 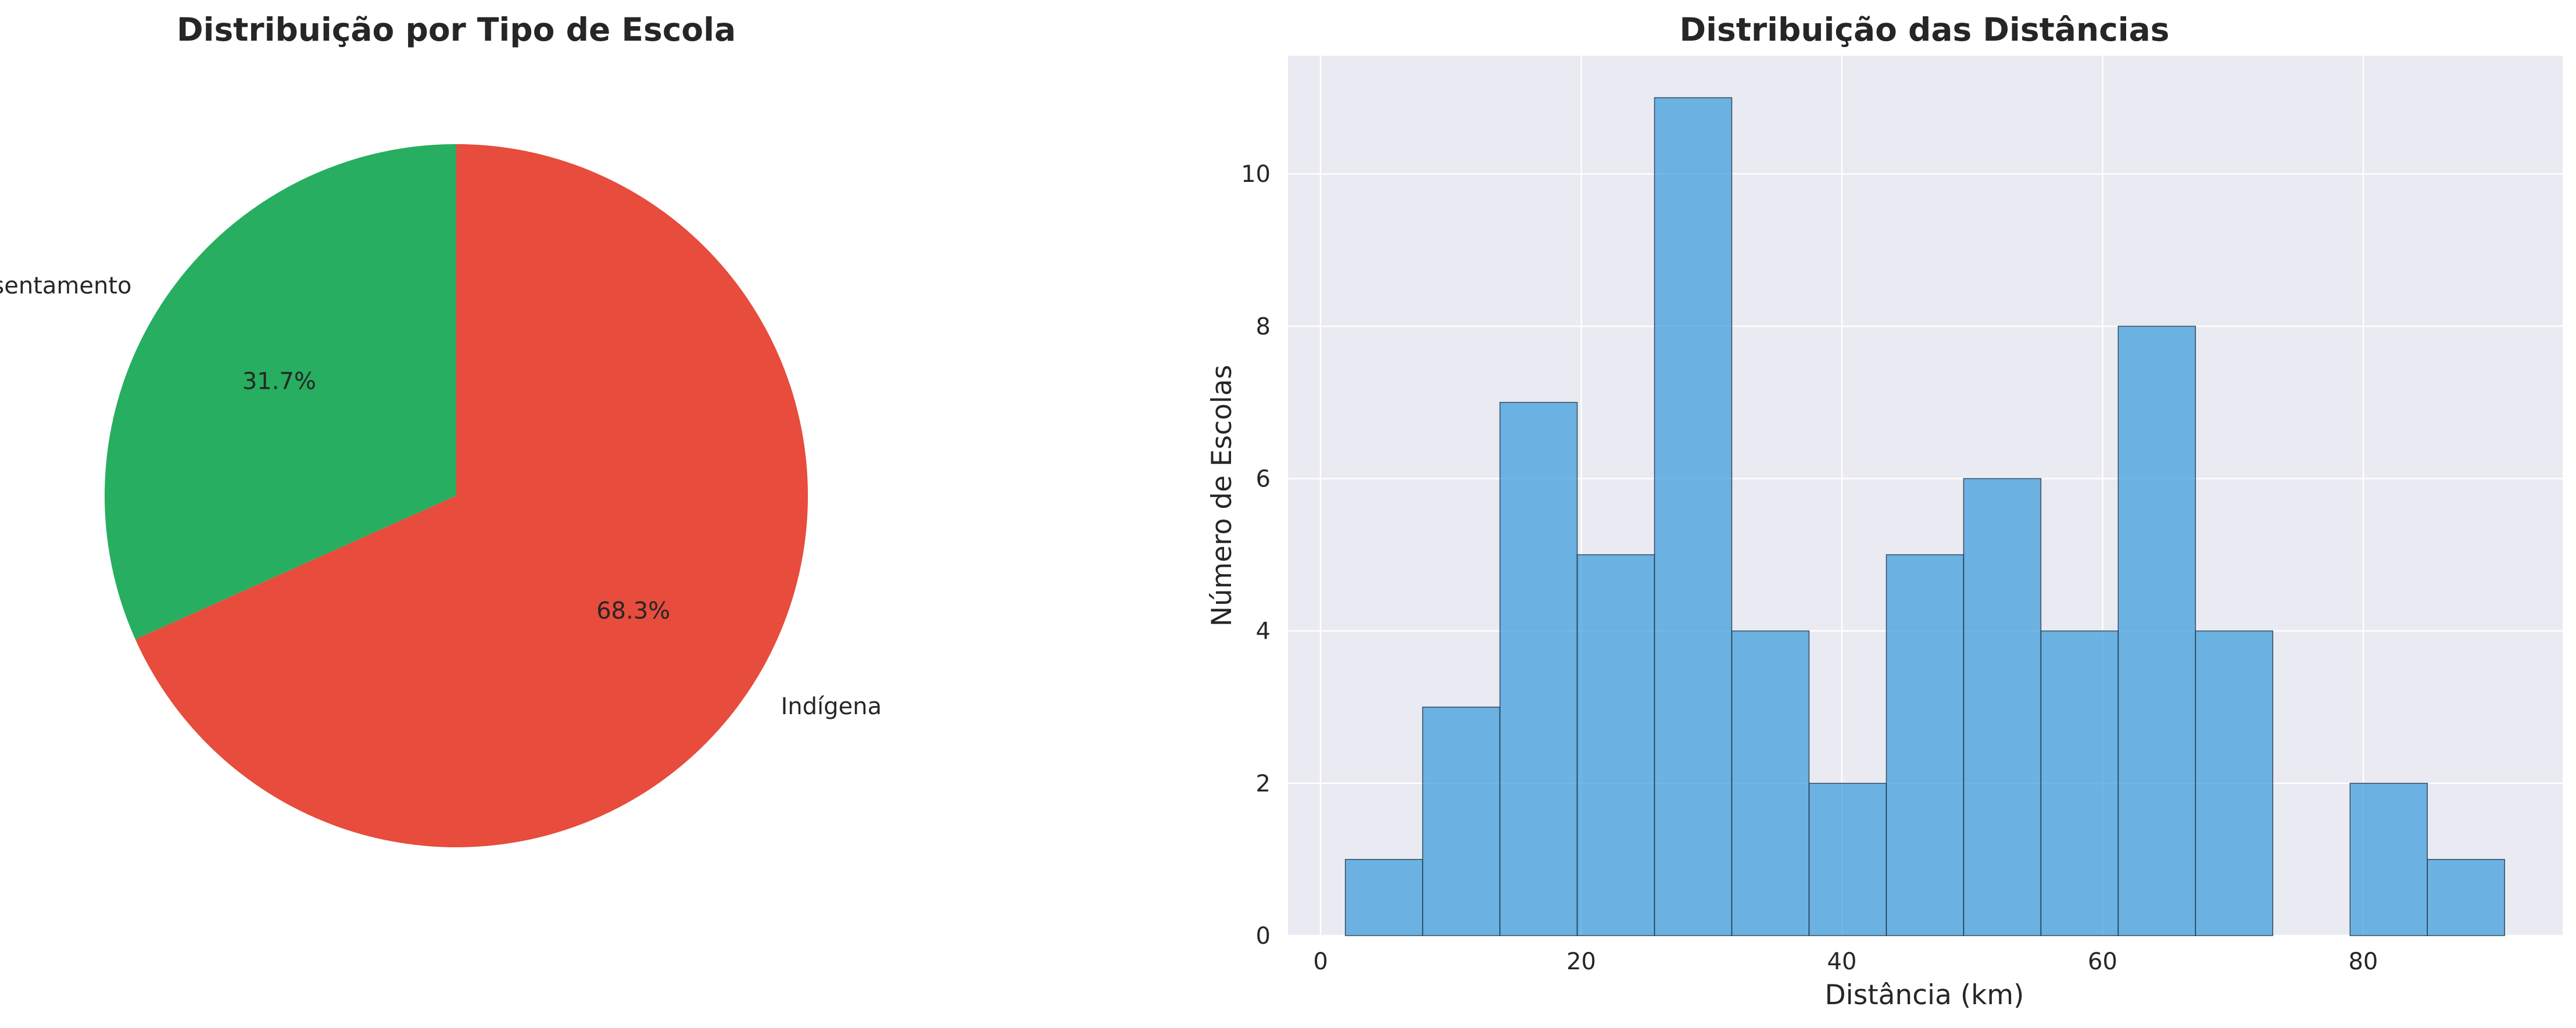 What do you see at coordinates (1924, 995) in the screenshot?
I see `x-axis-label: Distância (km)` at bounding box center [1924, 995].